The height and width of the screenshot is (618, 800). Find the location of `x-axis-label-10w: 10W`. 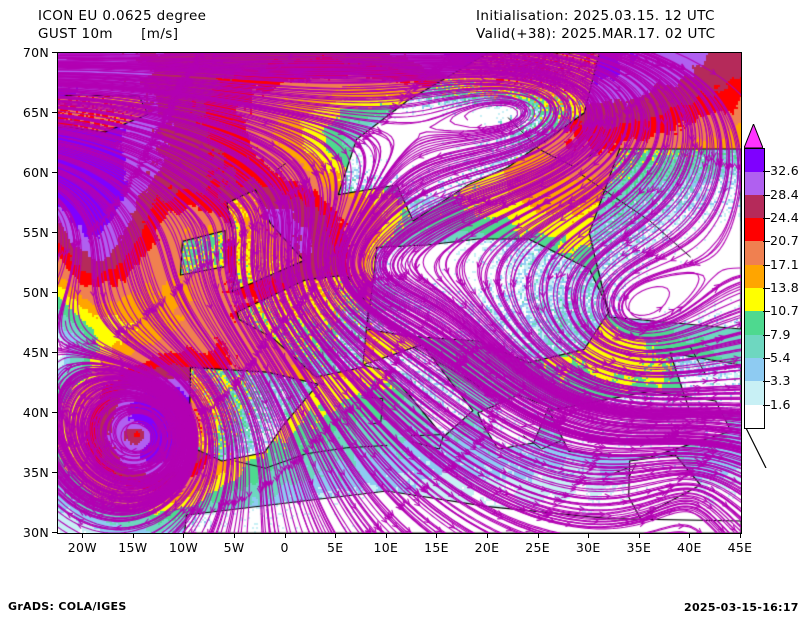

x-axis-label-10w: 10W is located at coordinates (183, 547).